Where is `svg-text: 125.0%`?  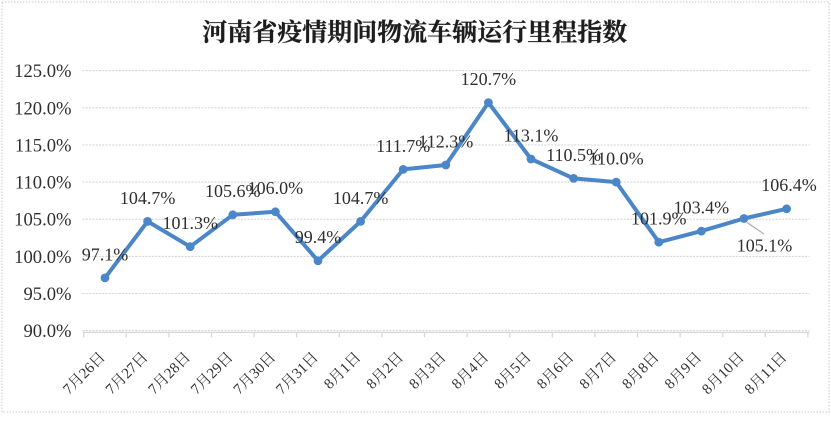
svg-text: 125.0% is located at coordinates (42, 71).